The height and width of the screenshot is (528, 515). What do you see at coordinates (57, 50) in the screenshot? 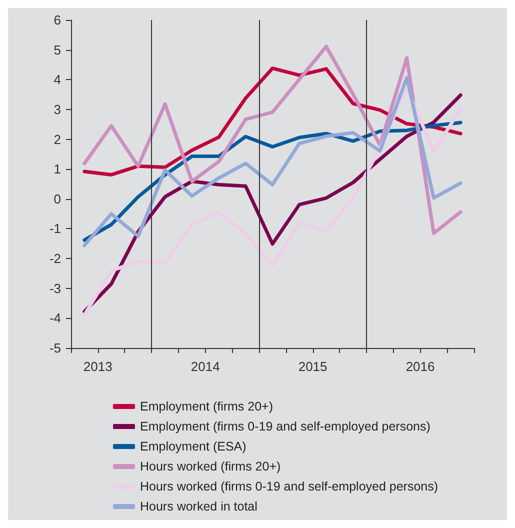
I see `y-tick-label: 5` at bounding box center [57, 50].